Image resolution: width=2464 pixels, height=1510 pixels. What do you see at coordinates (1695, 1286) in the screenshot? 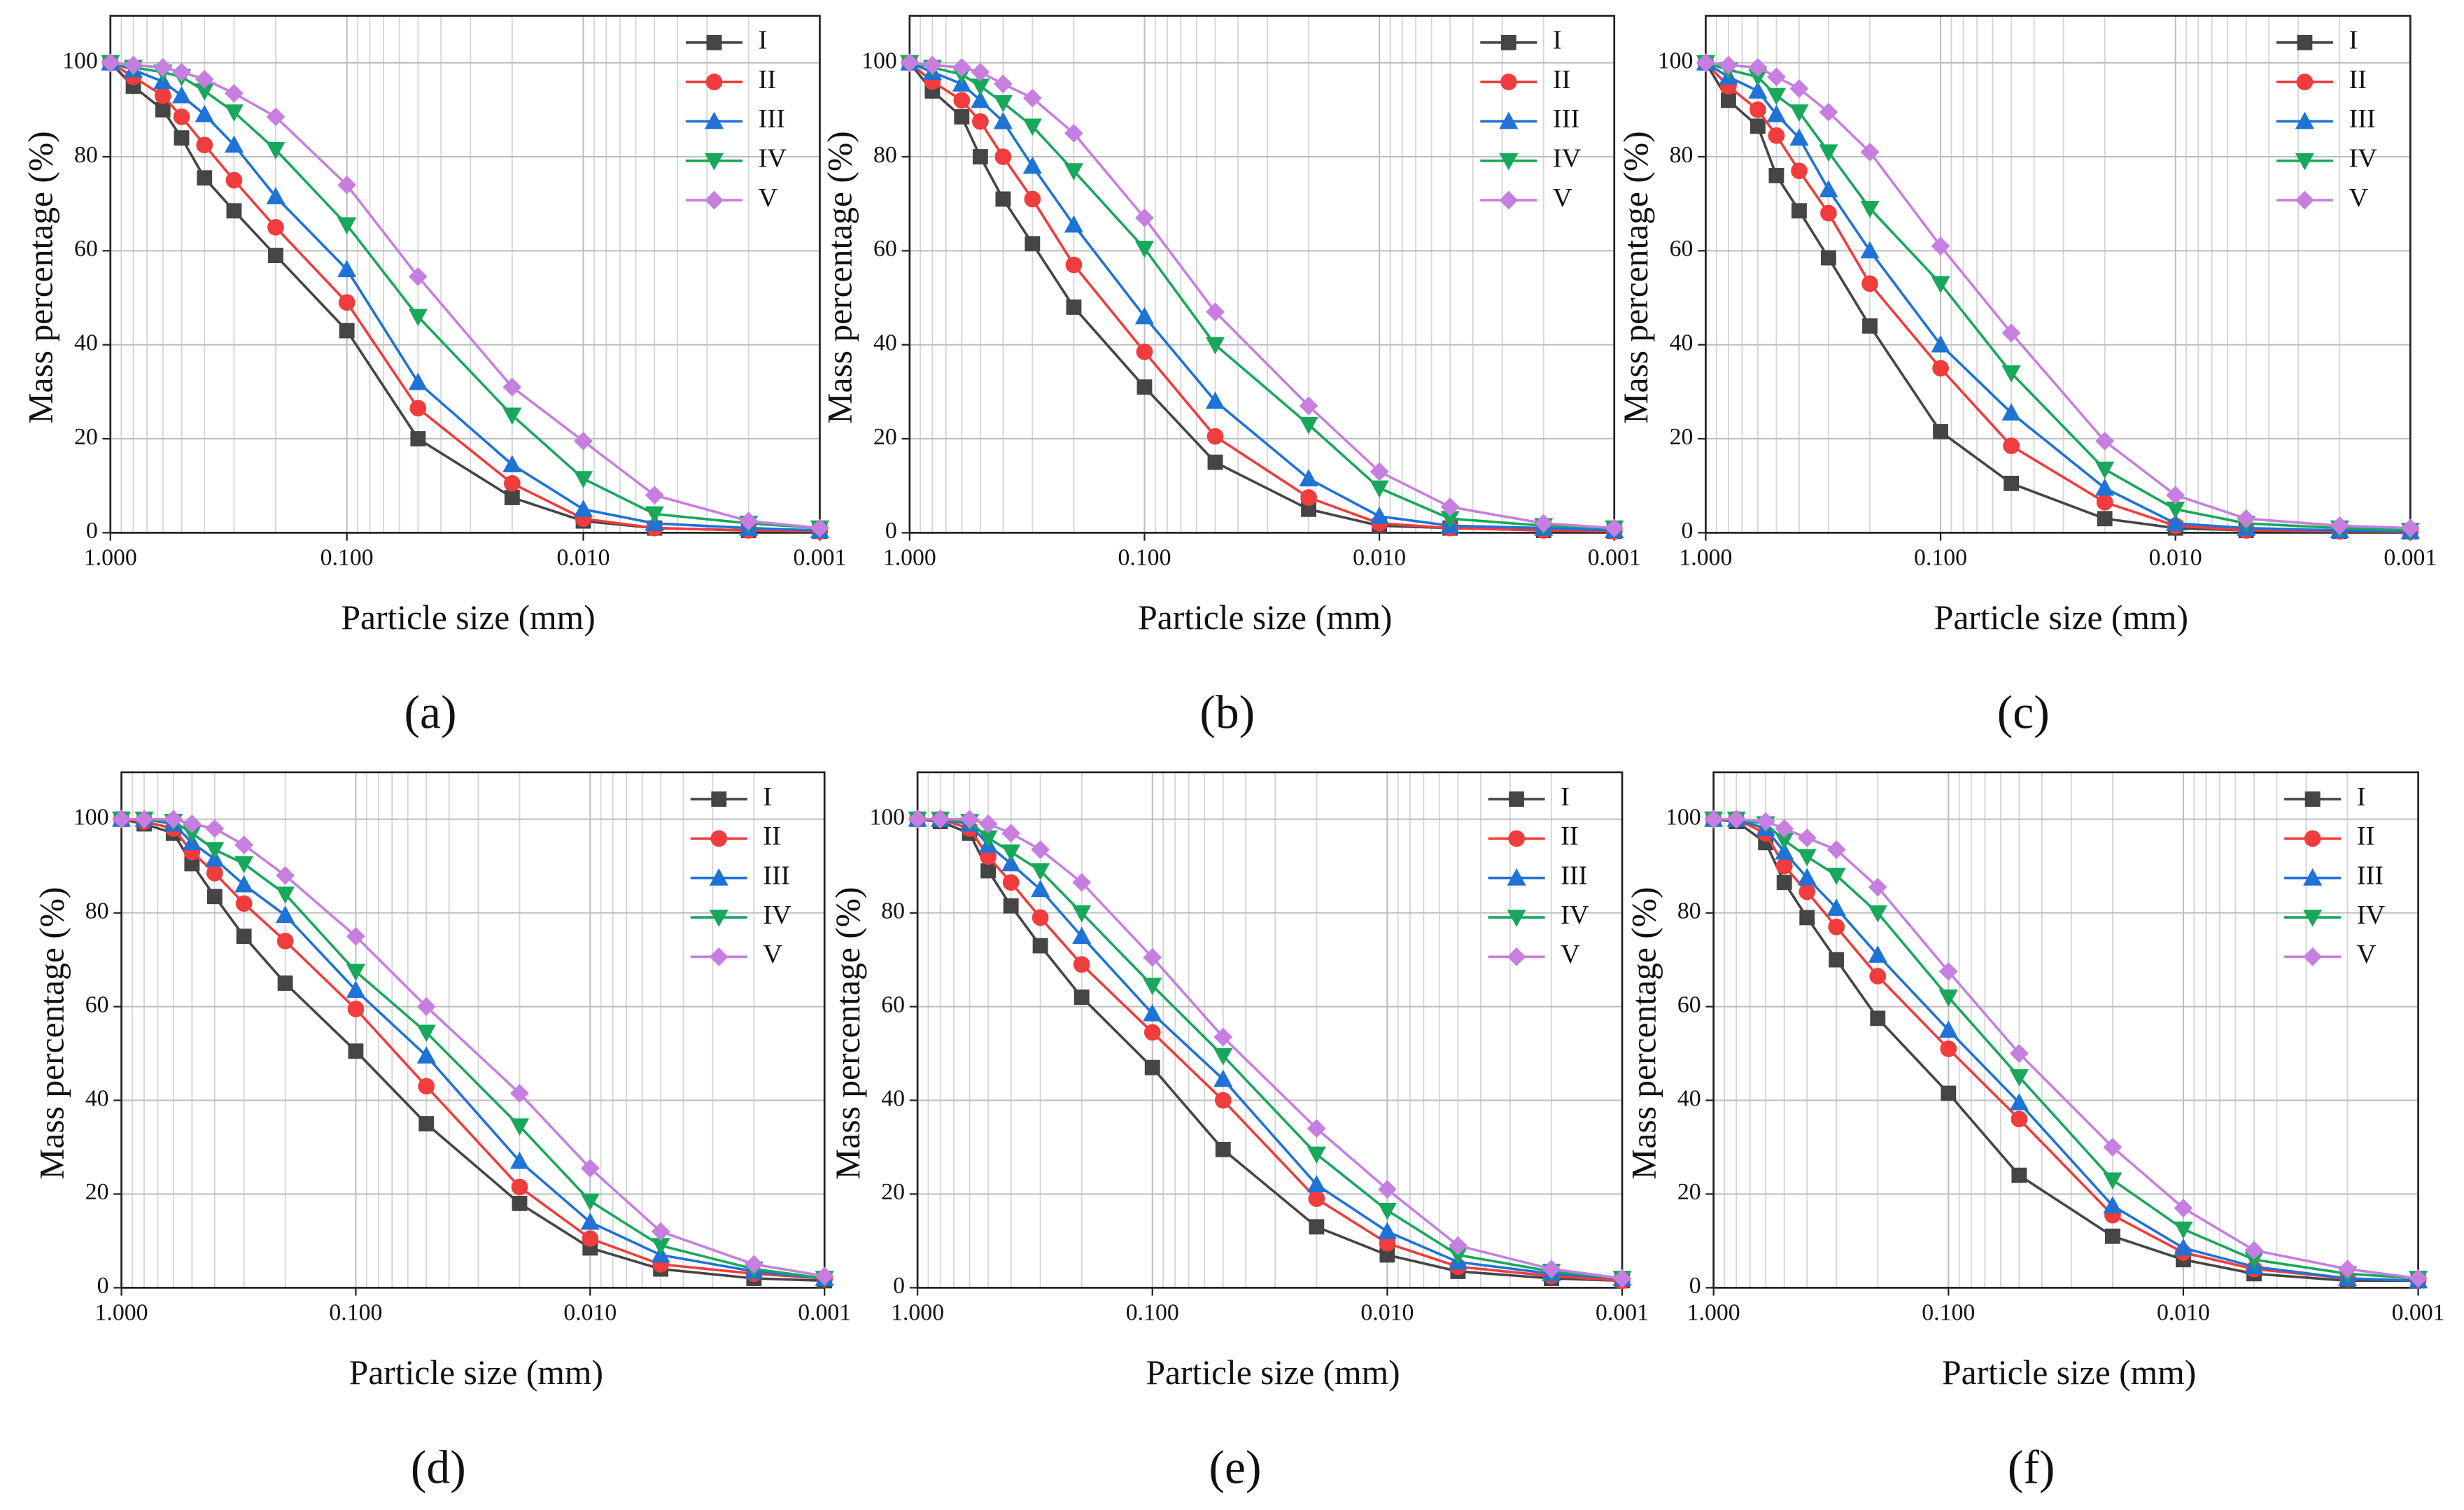
I see `y-tick-label: 0` at bounding box center [1695, 1286].